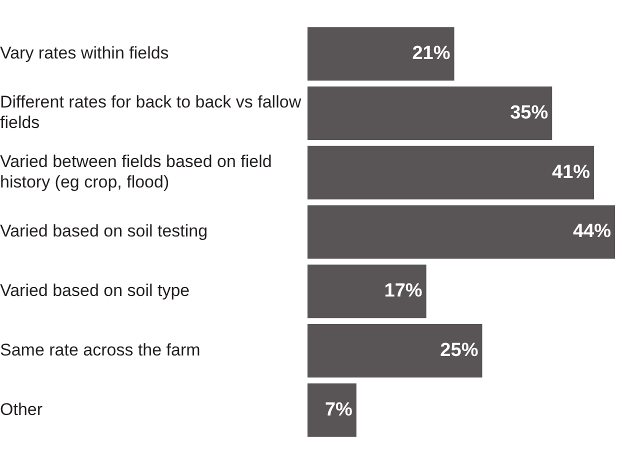  I want to click on data-label: 21%, so click(431, 53).